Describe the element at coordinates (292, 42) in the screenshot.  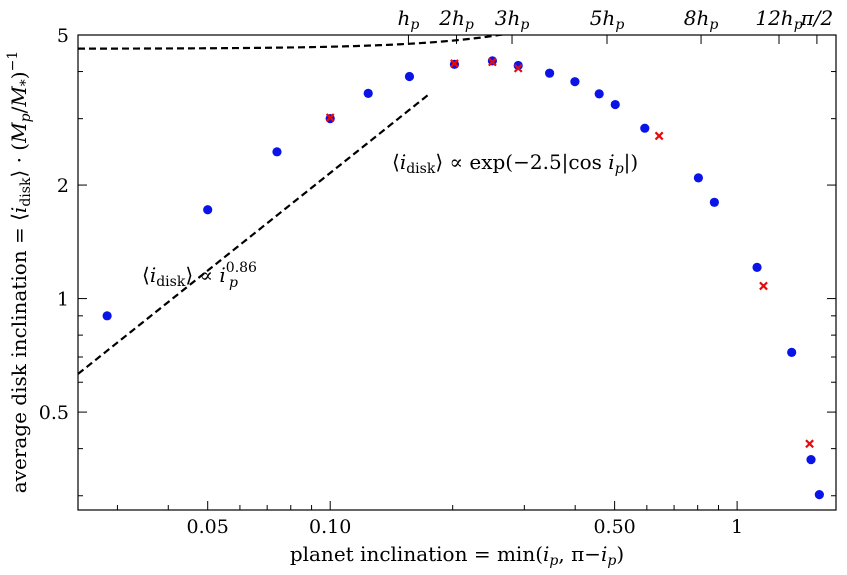
I see `fit-curve-exp` at that location.